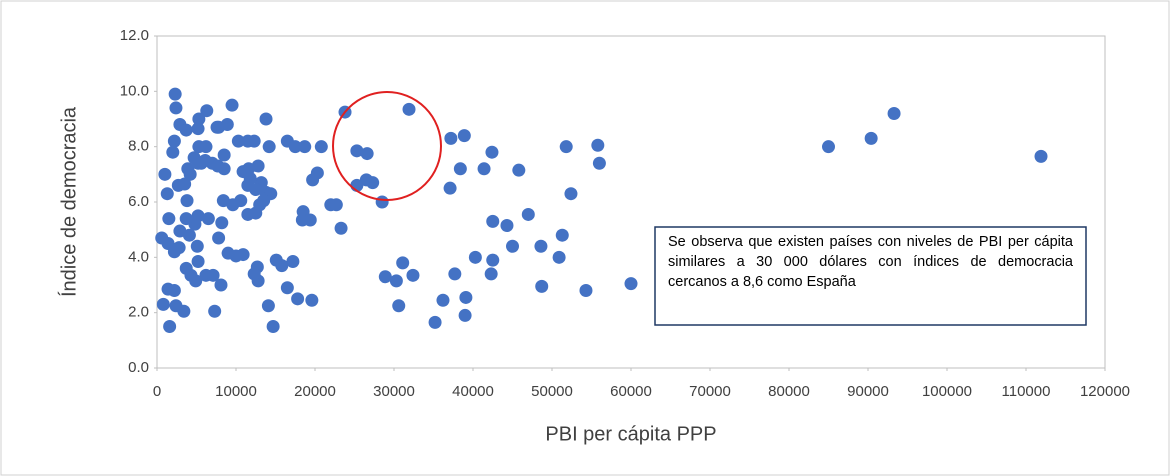 This screenshot has height=476, width=1170. Describe the element at coordinates (868, 391) in the screenshot. I see `x-tick-label: 90000` at that location.